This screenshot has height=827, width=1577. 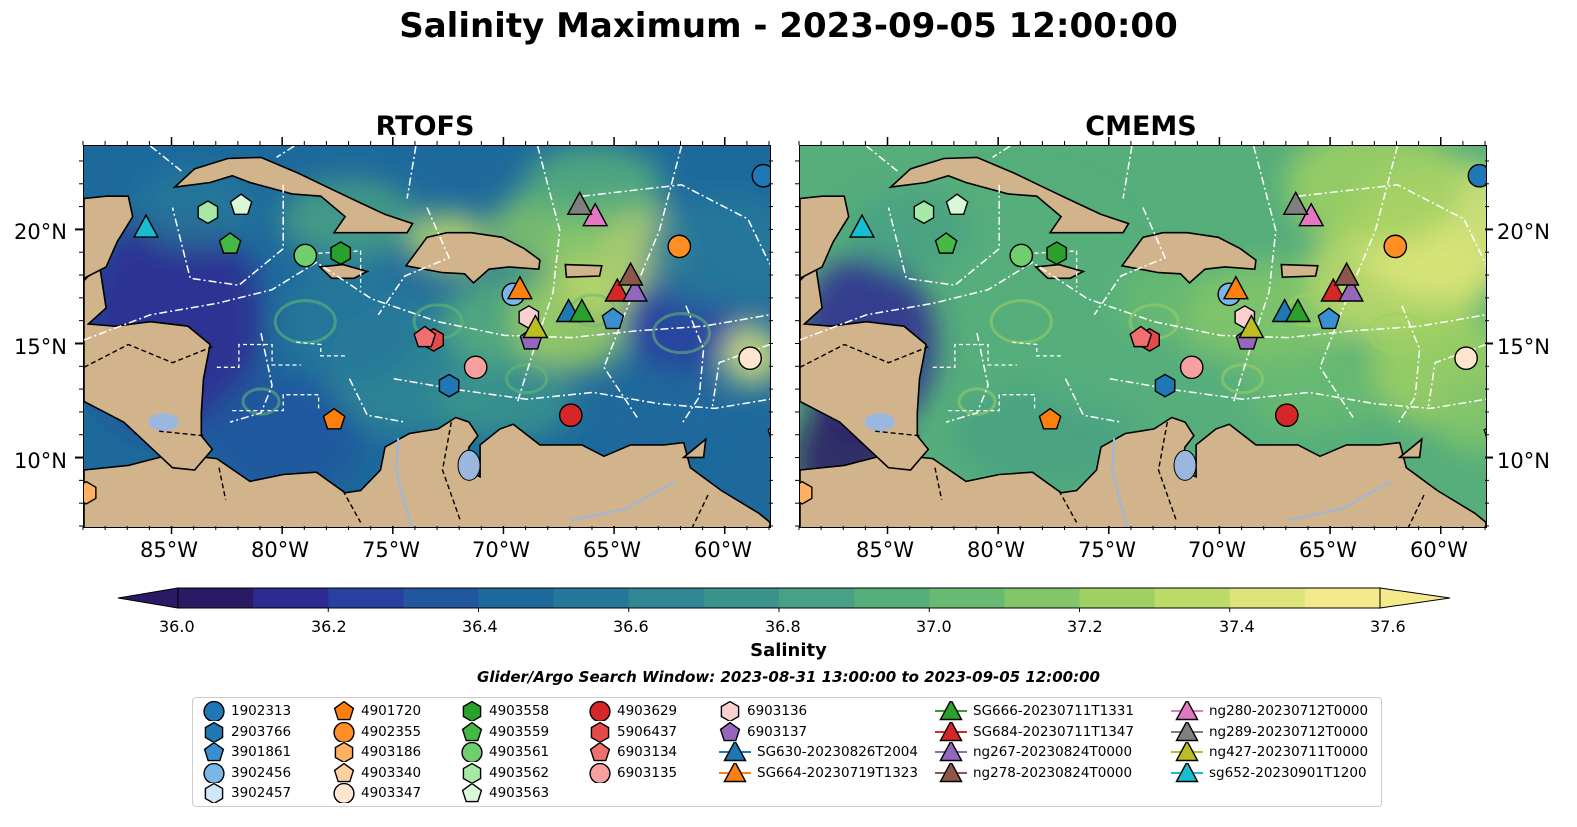 I want to click on legend-item: 4903563, so click(x=505, y=793).